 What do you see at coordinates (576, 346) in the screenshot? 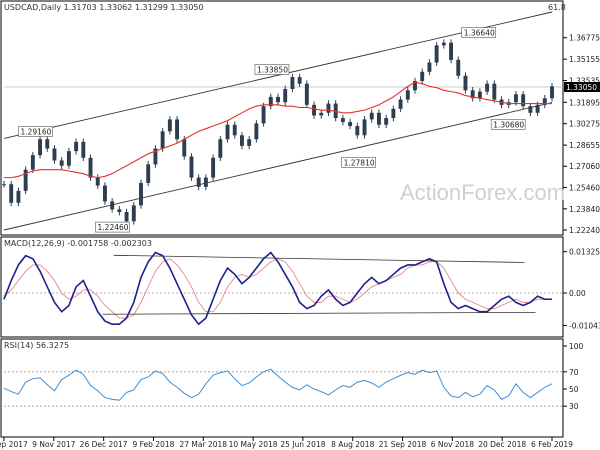
I see `rsi-tick-label: 100` at bounding box center [576, 346].